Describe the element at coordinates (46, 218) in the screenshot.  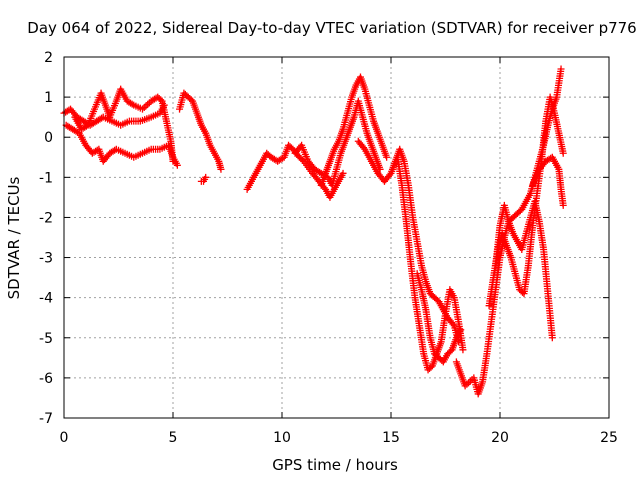
I see `y-tick-label: -2` at that location.